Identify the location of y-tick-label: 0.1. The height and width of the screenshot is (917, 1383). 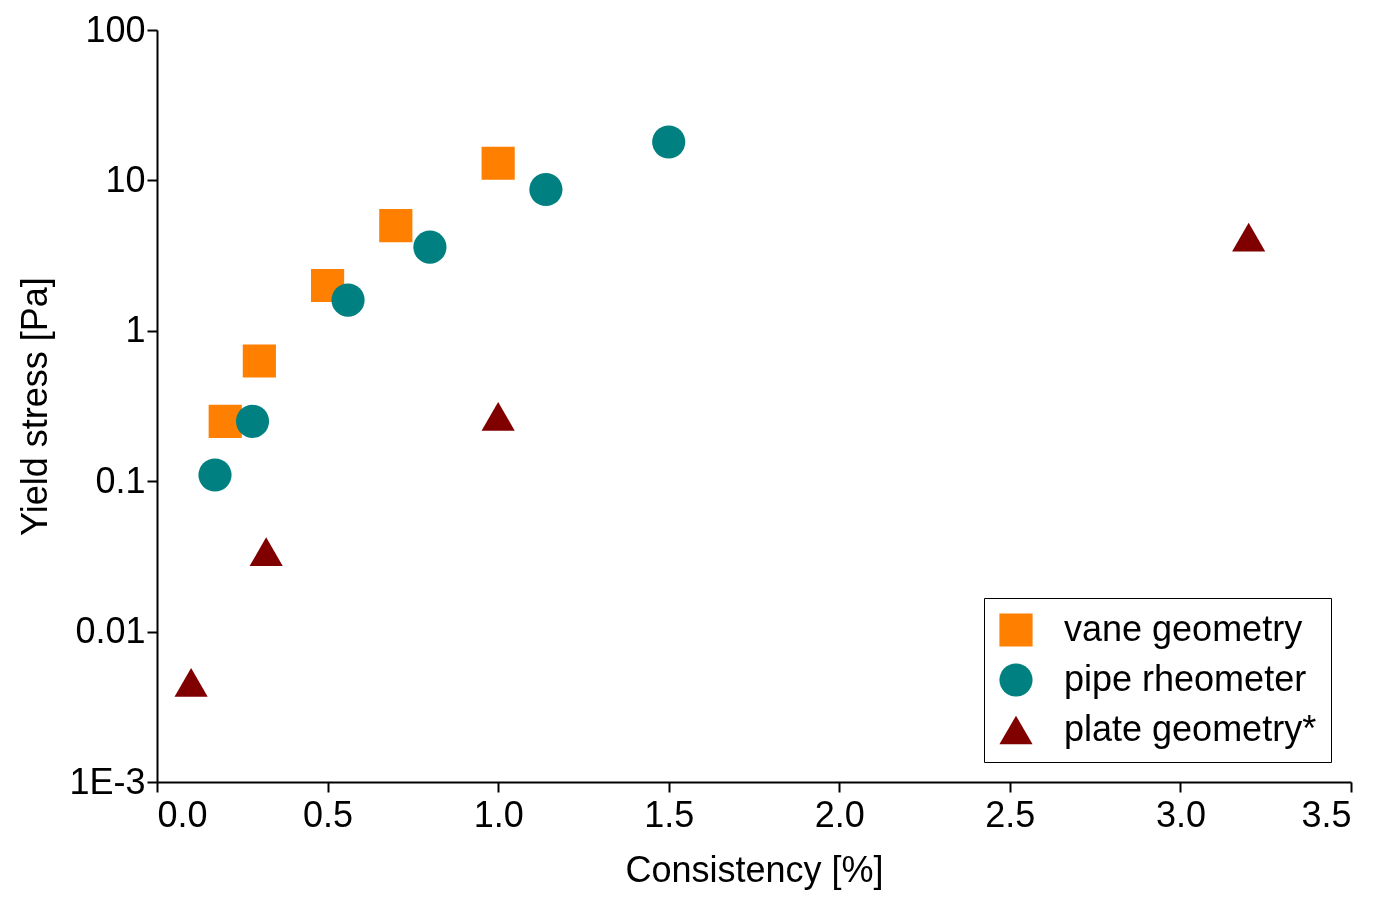
(120, 480).